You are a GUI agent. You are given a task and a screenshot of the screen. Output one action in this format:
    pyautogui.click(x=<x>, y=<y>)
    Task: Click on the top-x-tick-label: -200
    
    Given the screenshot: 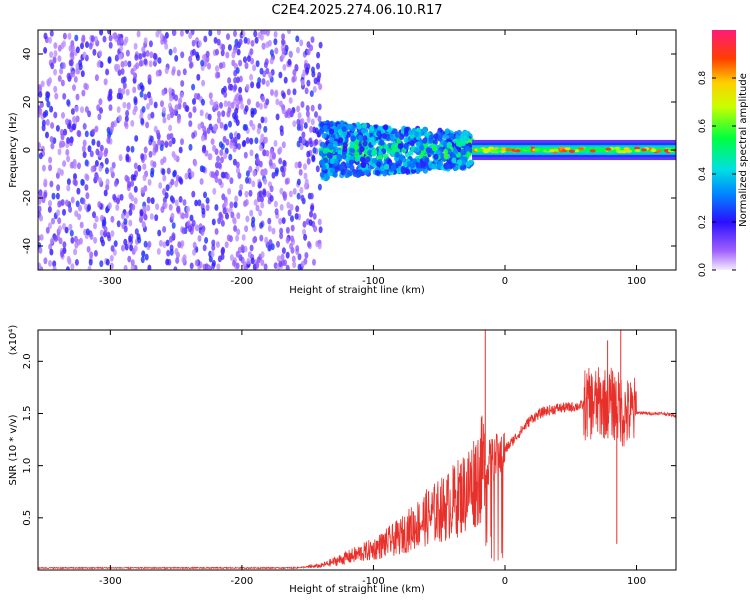 What is the action you would take?
    pyautogui.click(x=242, y=281)
    